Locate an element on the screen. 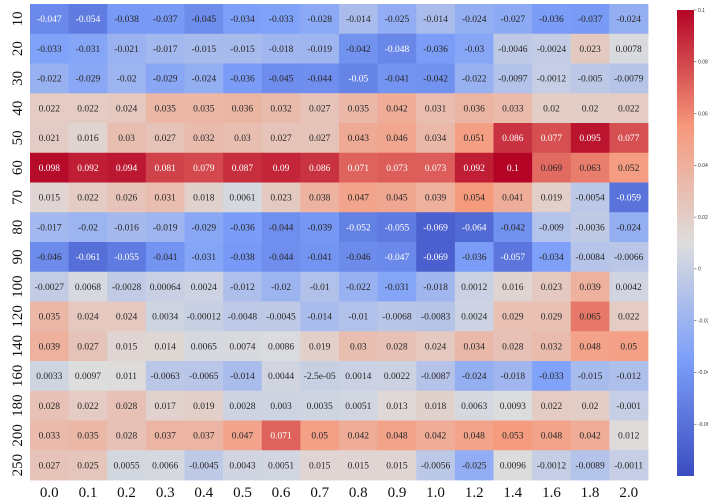 The height and width of the screenshot is (504, 708). heatmap-cell-label: -0.052 is located at coordinates (358, 228).